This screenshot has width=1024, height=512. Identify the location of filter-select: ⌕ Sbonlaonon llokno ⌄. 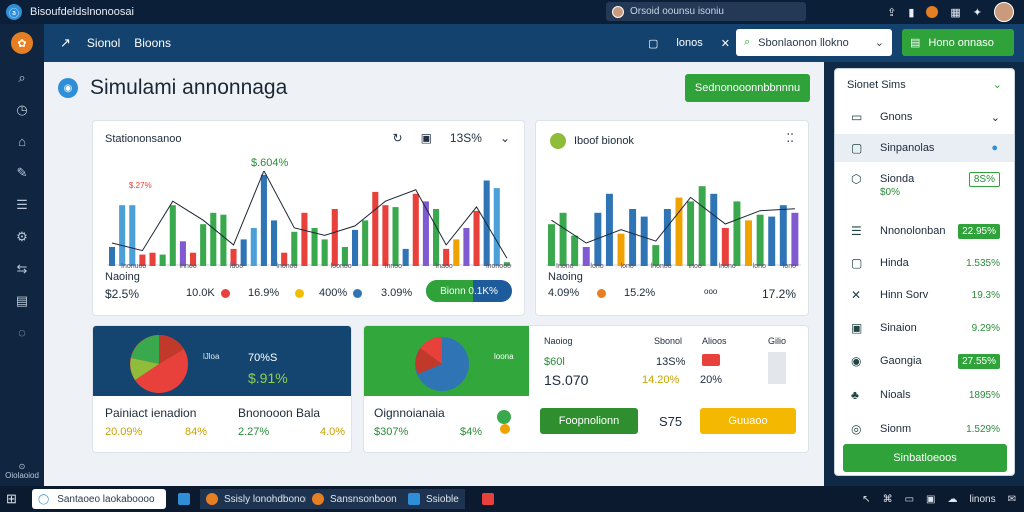
(814, 42).